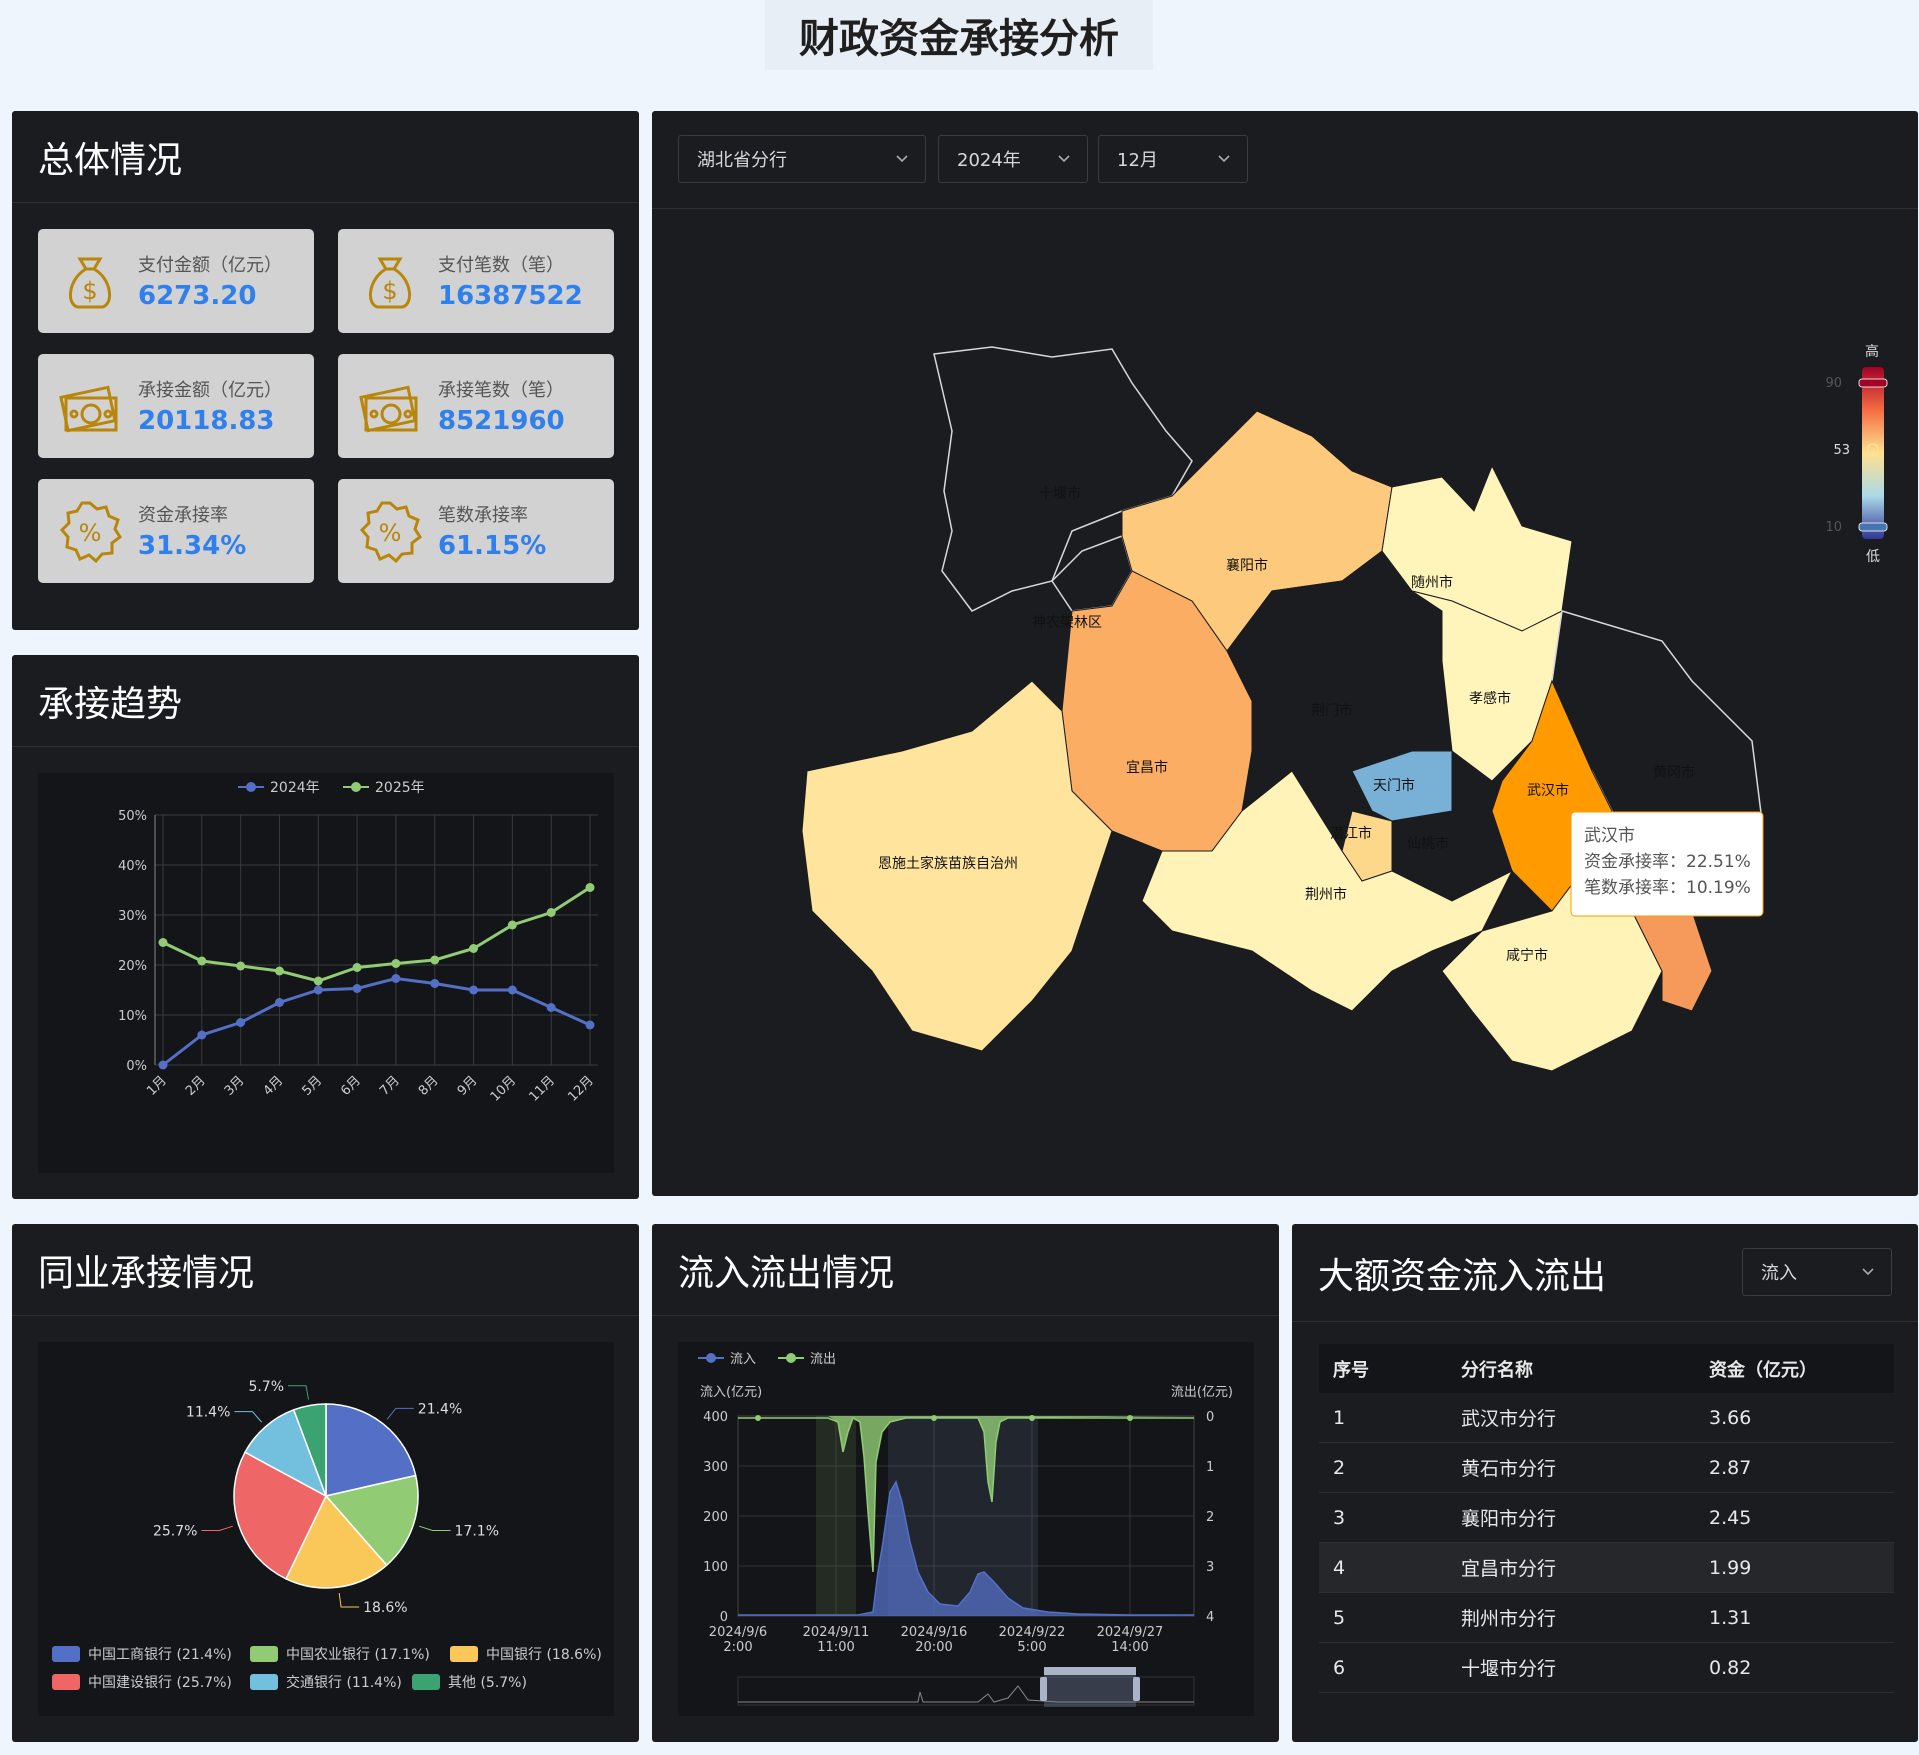  I want to click on card-value: 31.34%, so click(192, 546).